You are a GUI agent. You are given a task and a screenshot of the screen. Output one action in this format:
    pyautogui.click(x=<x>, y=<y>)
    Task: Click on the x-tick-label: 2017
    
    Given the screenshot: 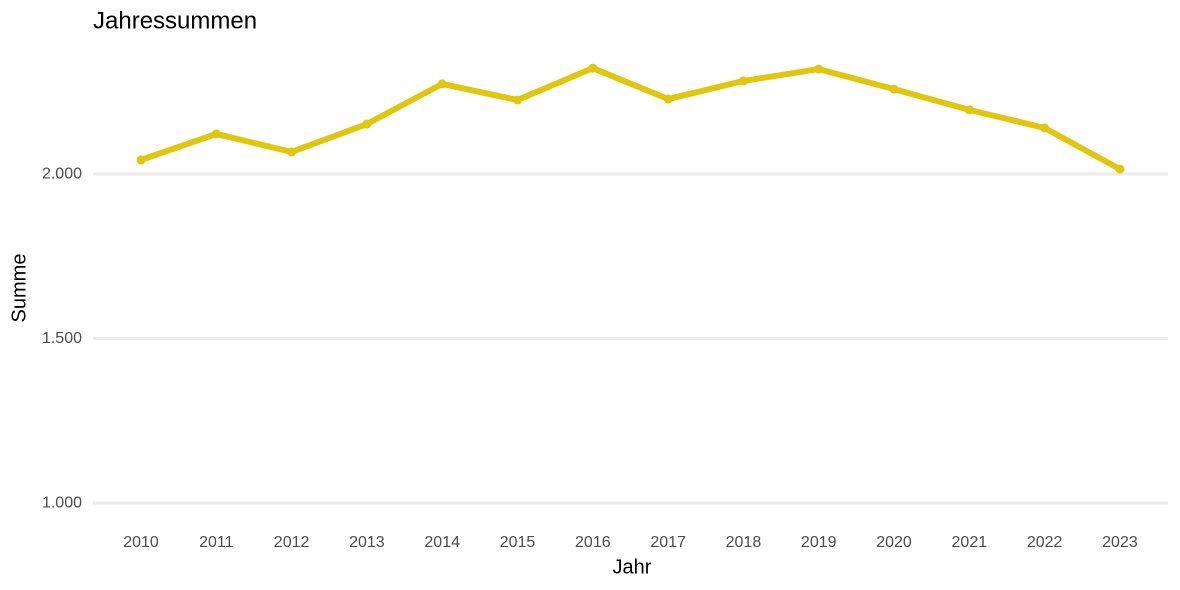 What is the action you would take?
    pyautogui.click(x=668, y=542)
    